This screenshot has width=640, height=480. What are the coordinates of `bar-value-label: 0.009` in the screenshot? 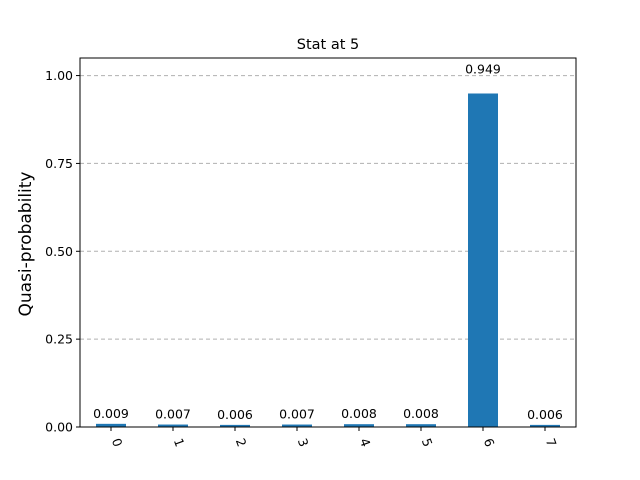 It's located at (111, 413).